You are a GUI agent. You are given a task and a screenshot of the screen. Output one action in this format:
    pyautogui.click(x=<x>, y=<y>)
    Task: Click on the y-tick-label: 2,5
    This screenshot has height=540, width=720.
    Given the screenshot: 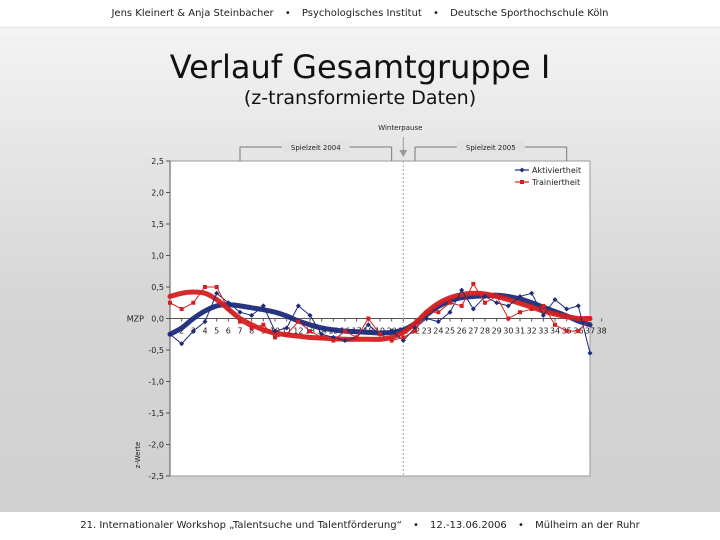 What is the action you would take?
    pyautogui.click(x=157, y=161)
    